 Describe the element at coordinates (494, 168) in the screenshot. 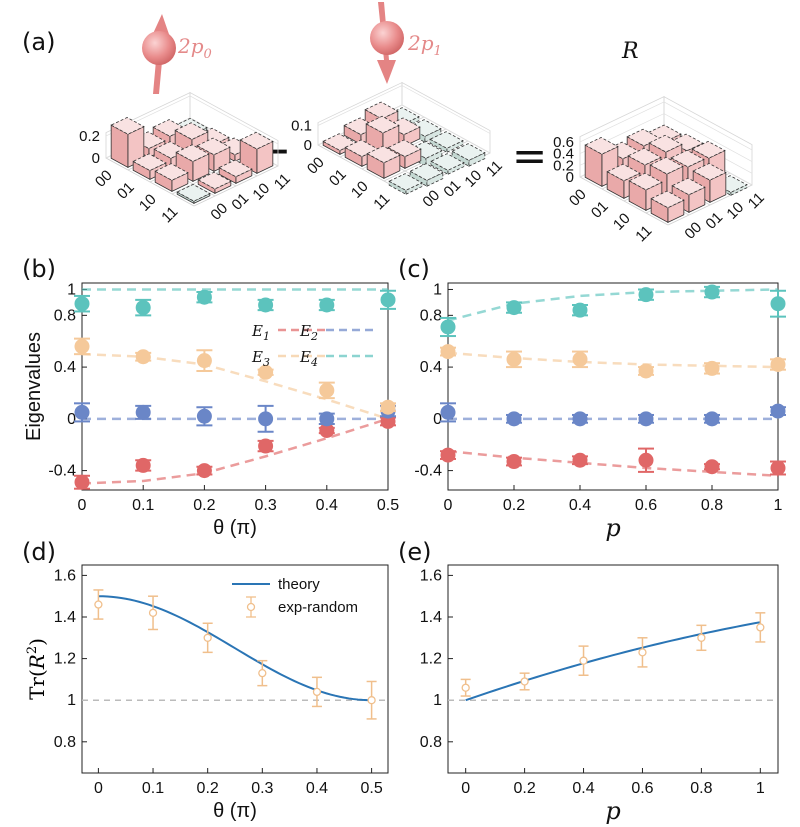

I see `basis-tick-col: 11` at that location.